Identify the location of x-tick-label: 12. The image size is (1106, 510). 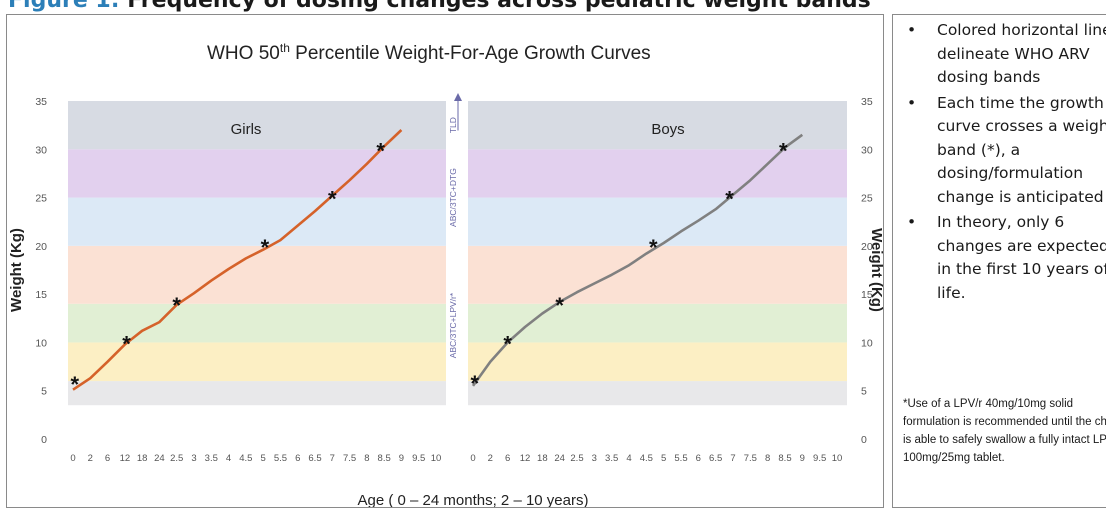
(125, 458).